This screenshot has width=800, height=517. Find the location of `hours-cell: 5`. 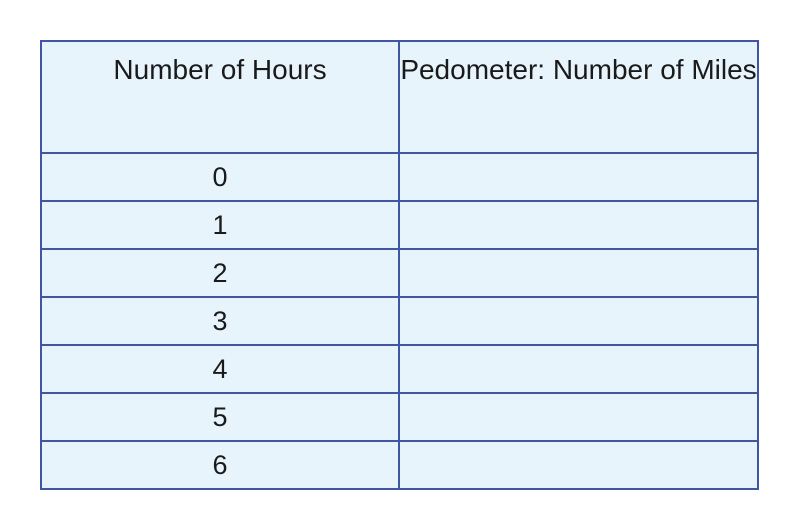

hours-cell: 5 is located at coordinates (220, 417).